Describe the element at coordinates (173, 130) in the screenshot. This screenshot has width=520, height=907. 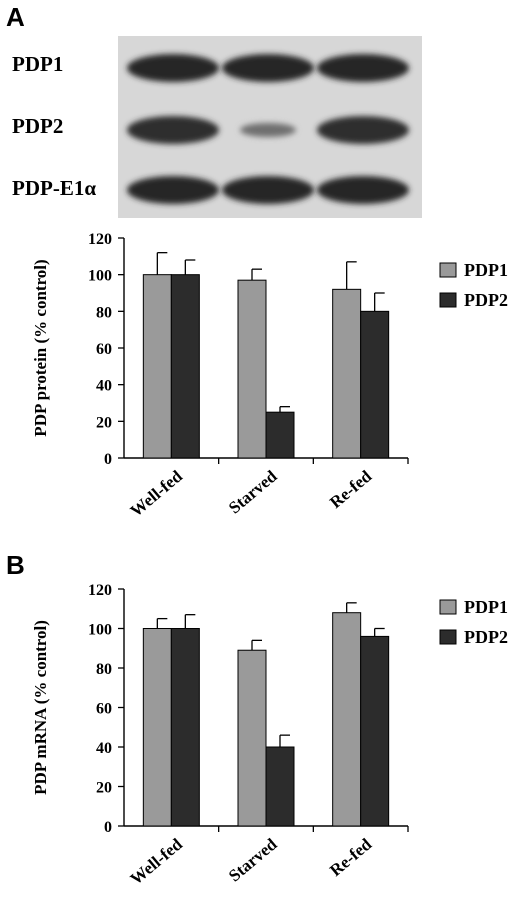
I see `blot-band-row2-lane1` at that location.